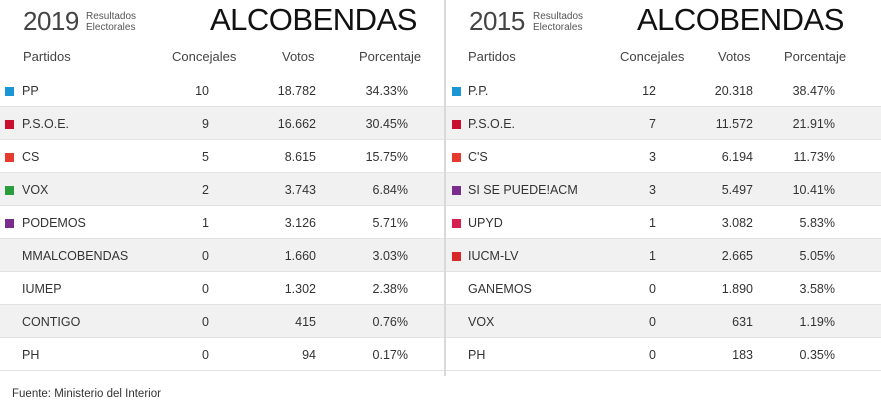  What do you see at coordinates (296, 124) in the screenshot?
I see `votes-value: 16.662` at bounding box center [296, 124].